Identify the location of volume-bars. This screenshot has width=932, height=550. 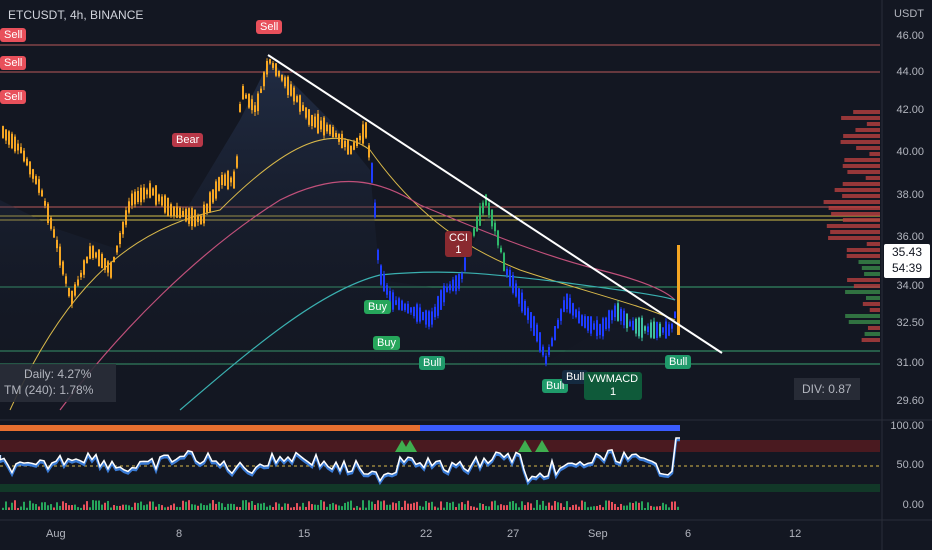
(340, 505).